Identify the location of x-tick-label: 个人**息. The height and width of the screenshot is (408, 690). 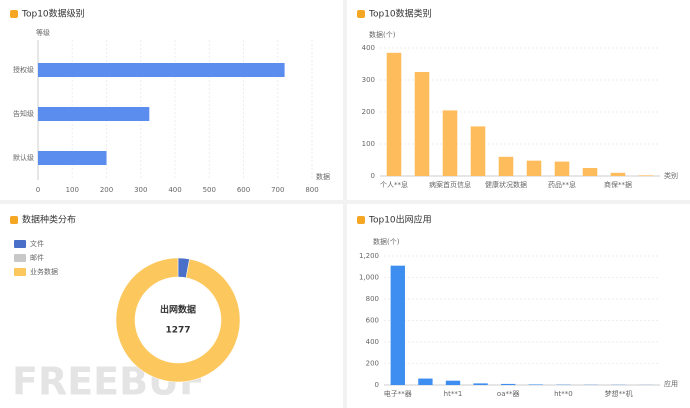
(394, 184).